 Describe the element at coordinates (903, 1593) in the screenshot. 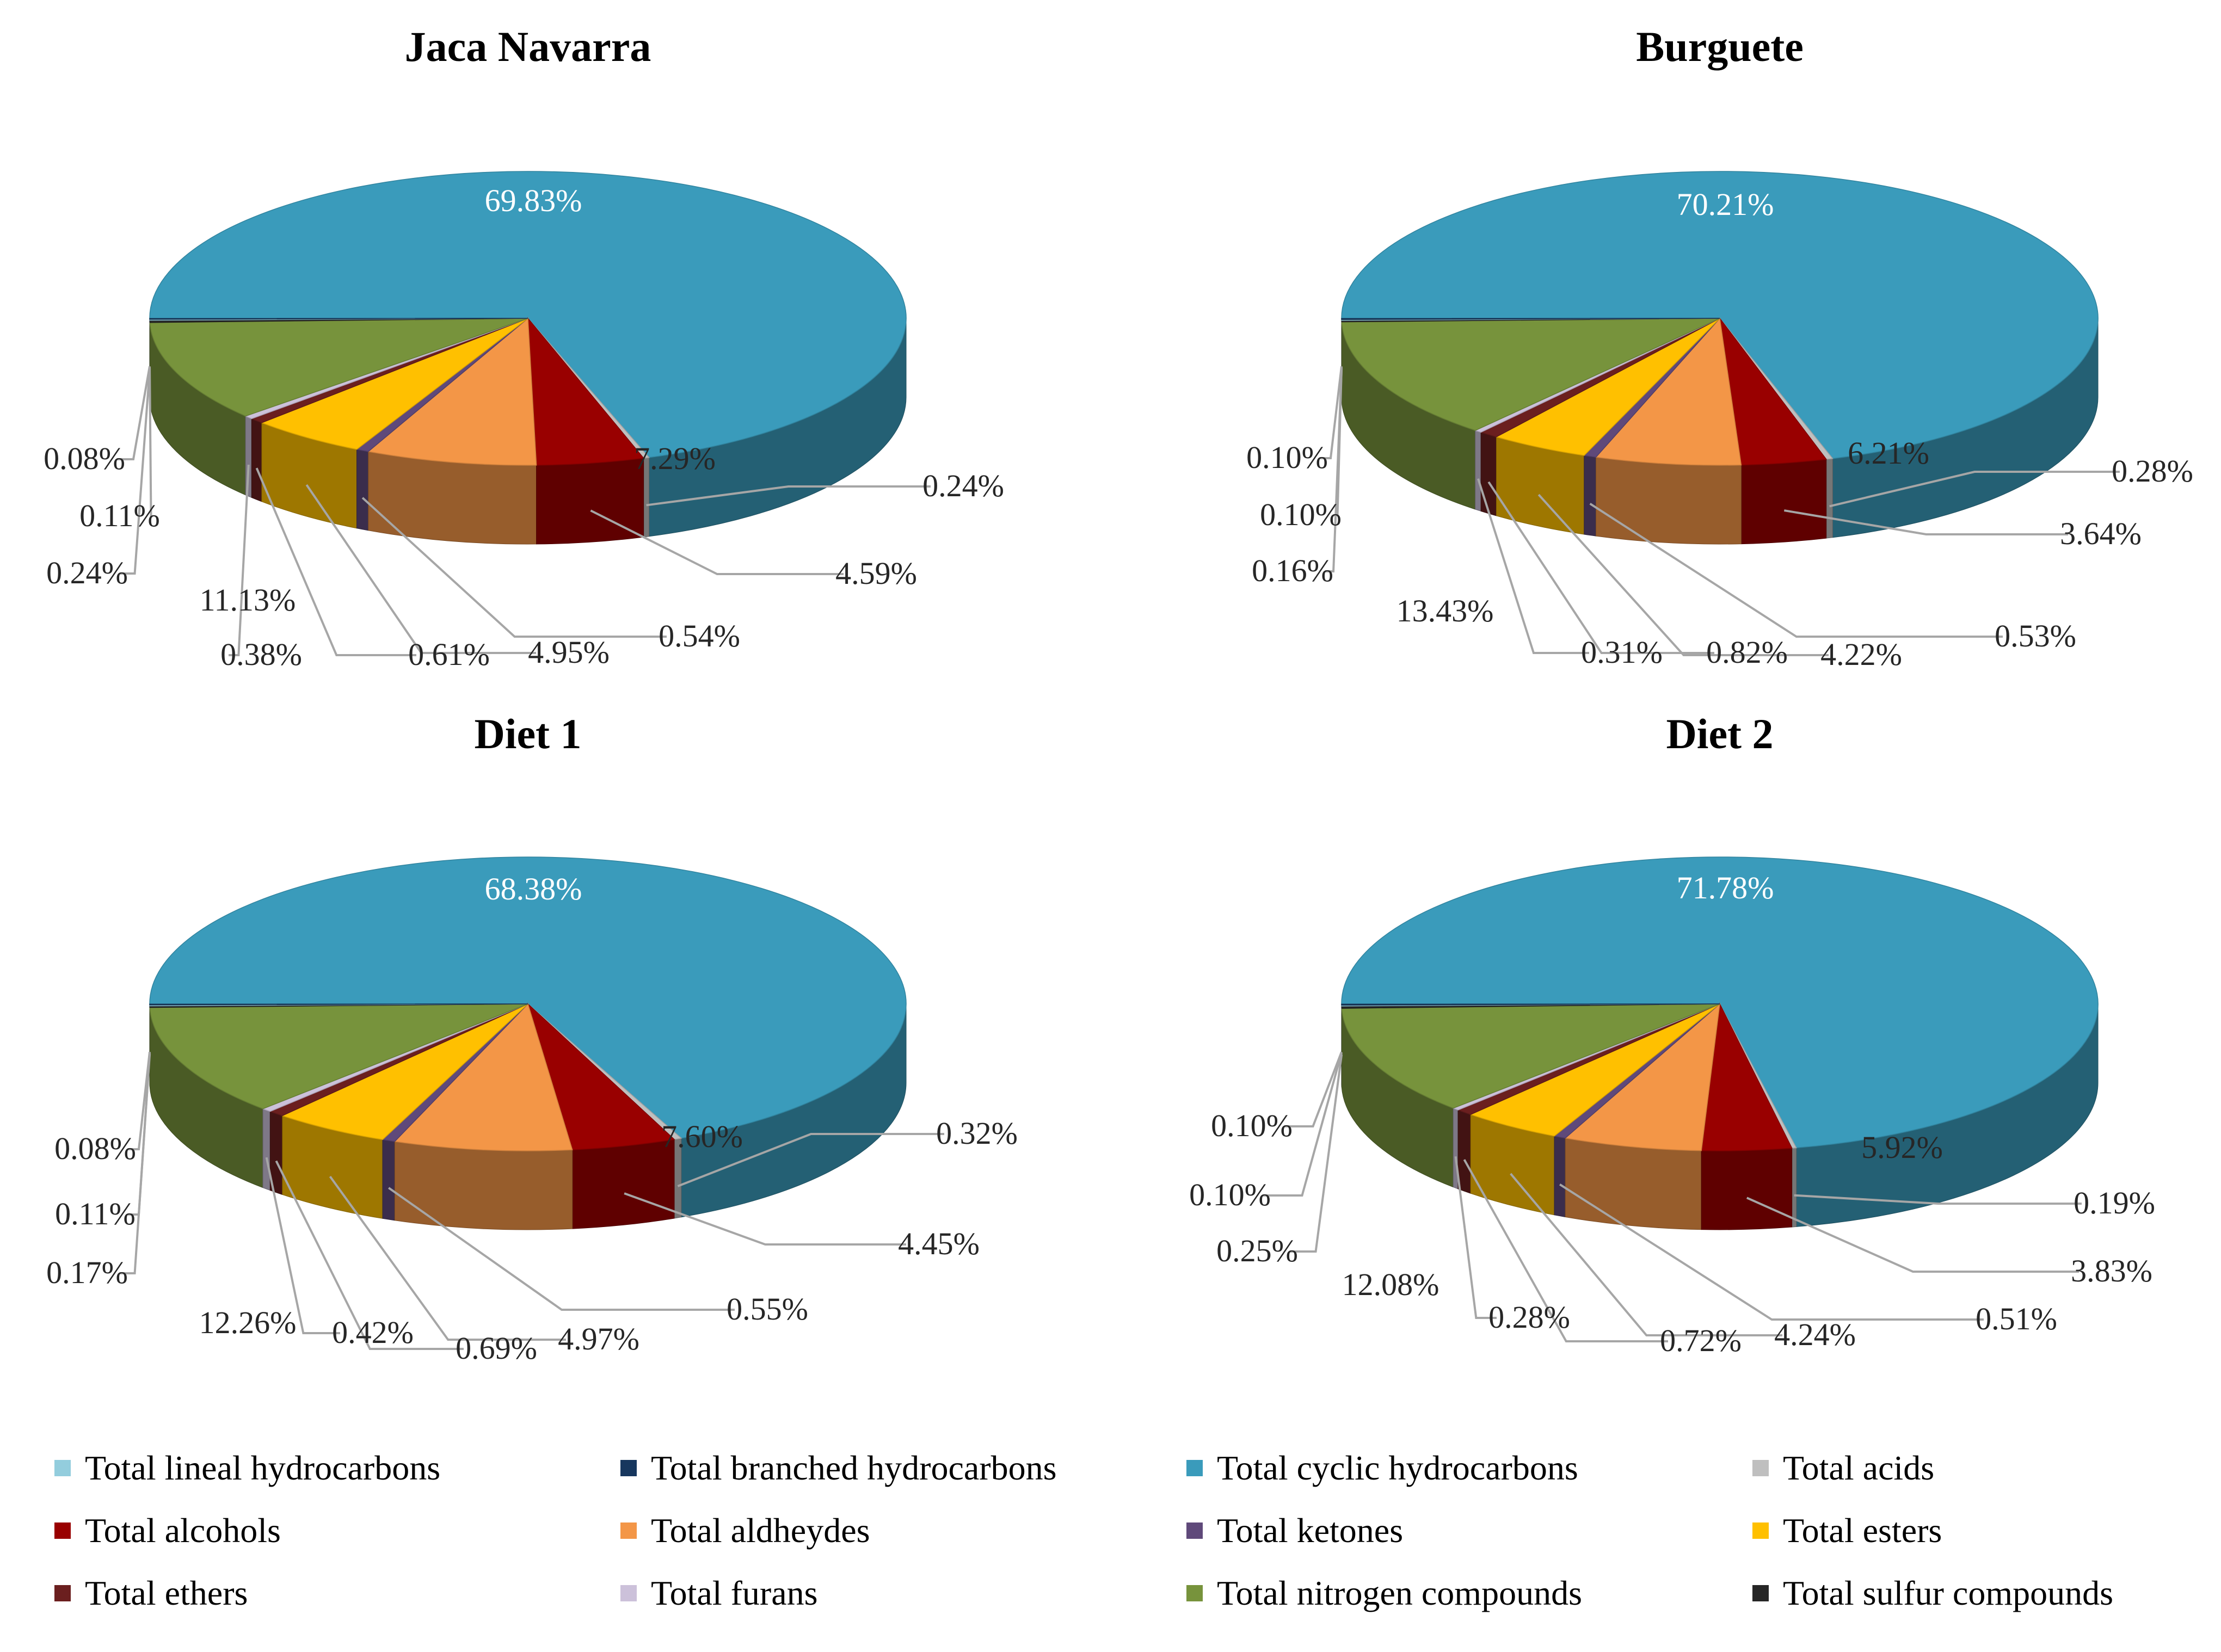

I see `legend-item-total-furans: Total furans` at that location.